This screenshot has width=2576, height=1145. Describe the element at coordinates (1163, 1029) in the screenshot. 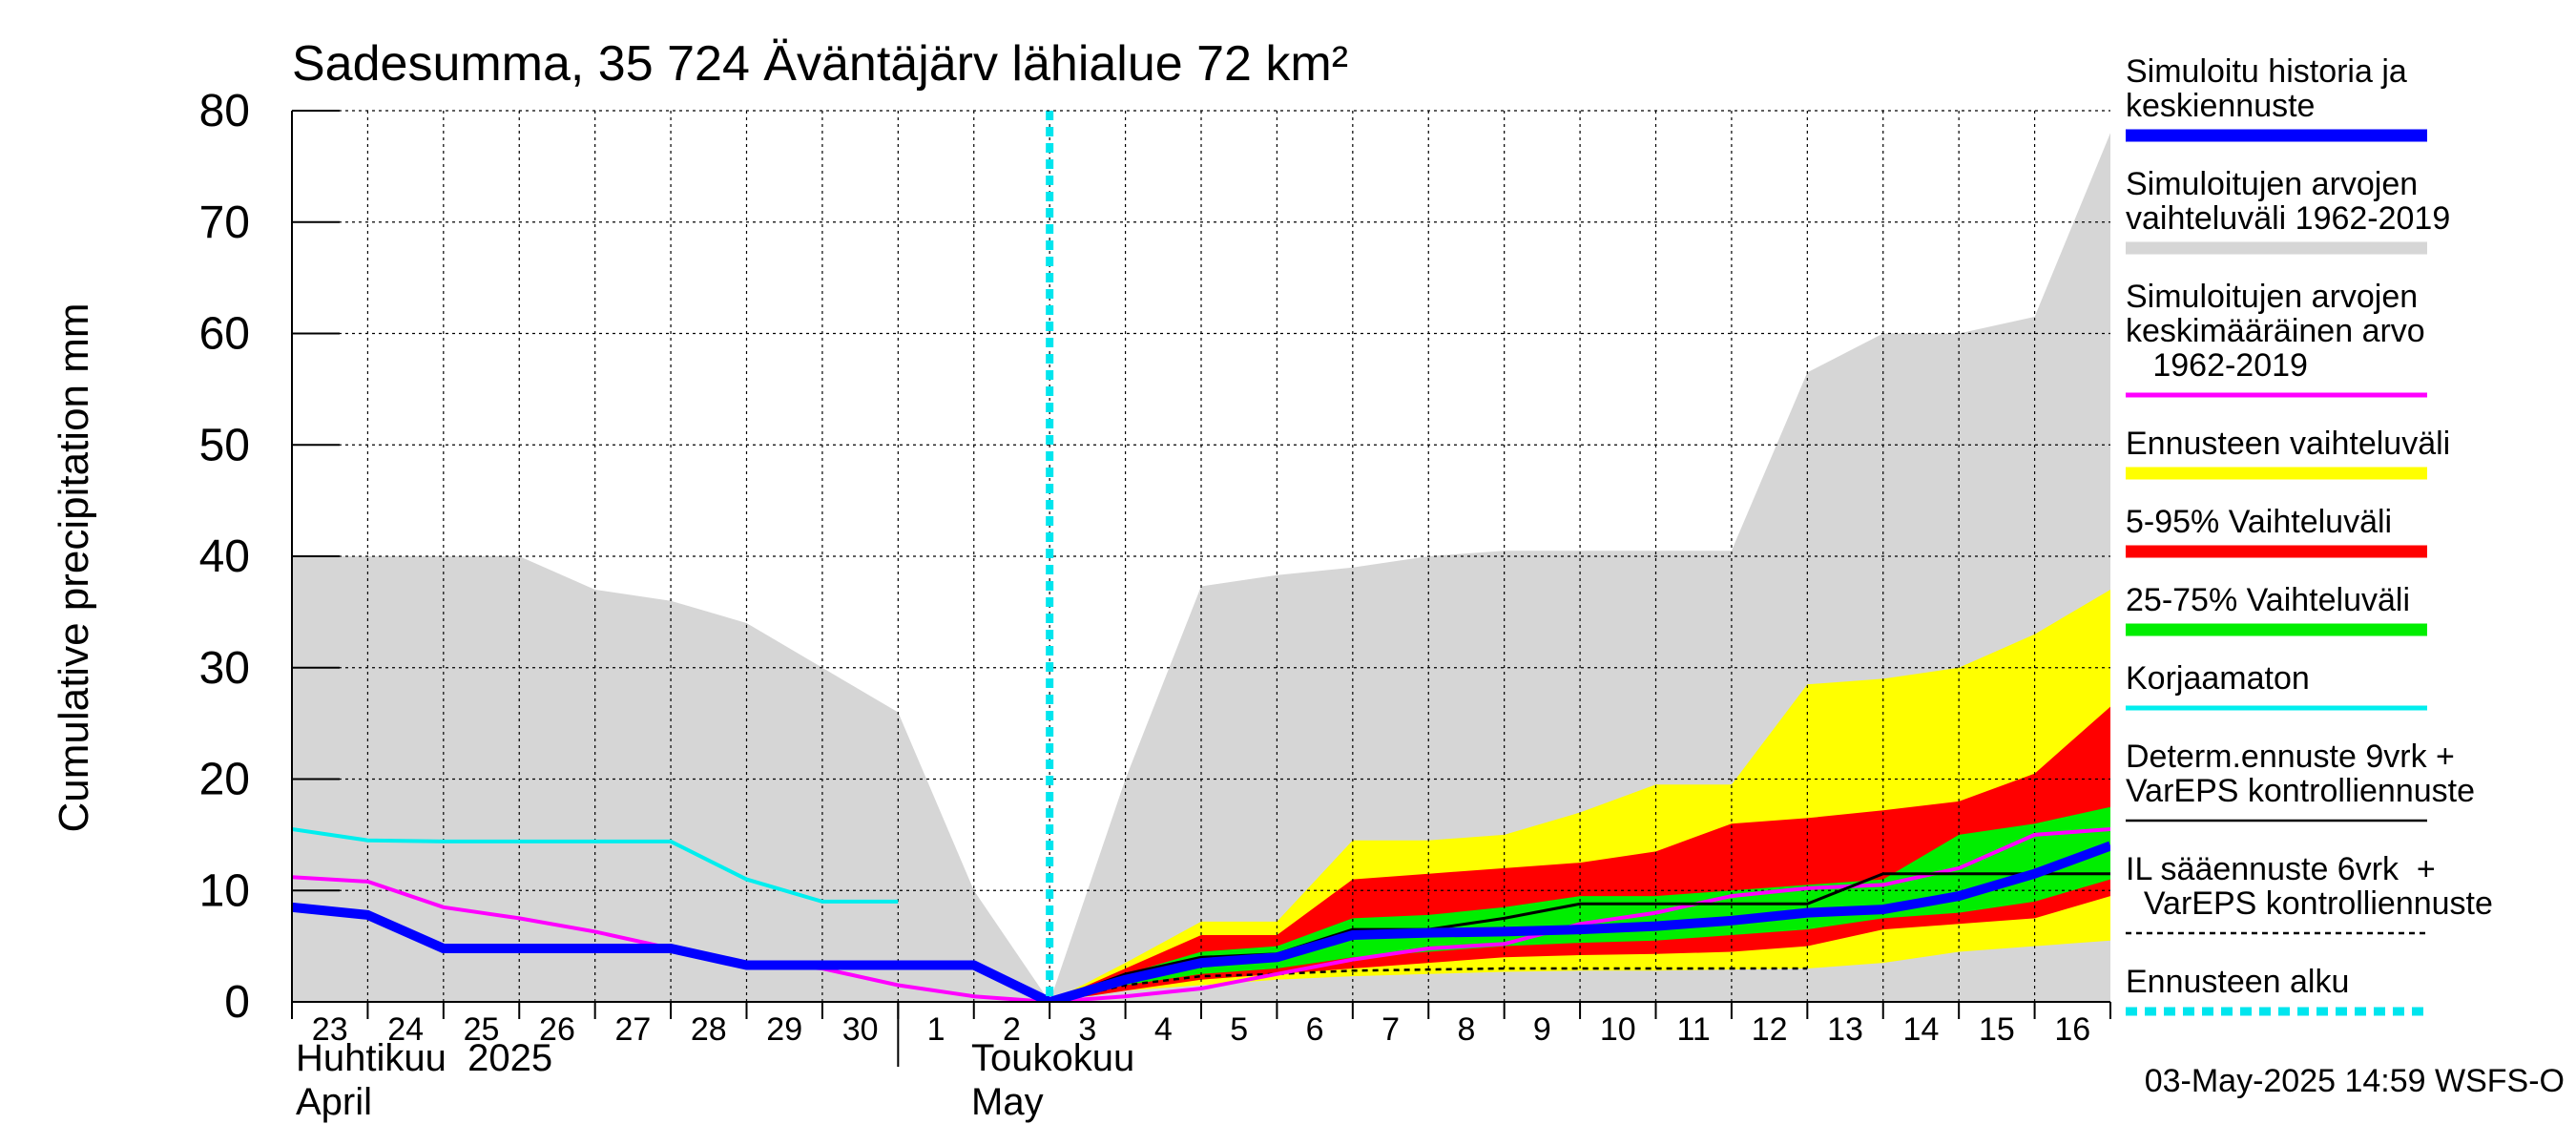

I see `x-tick-label: 4` at that location.